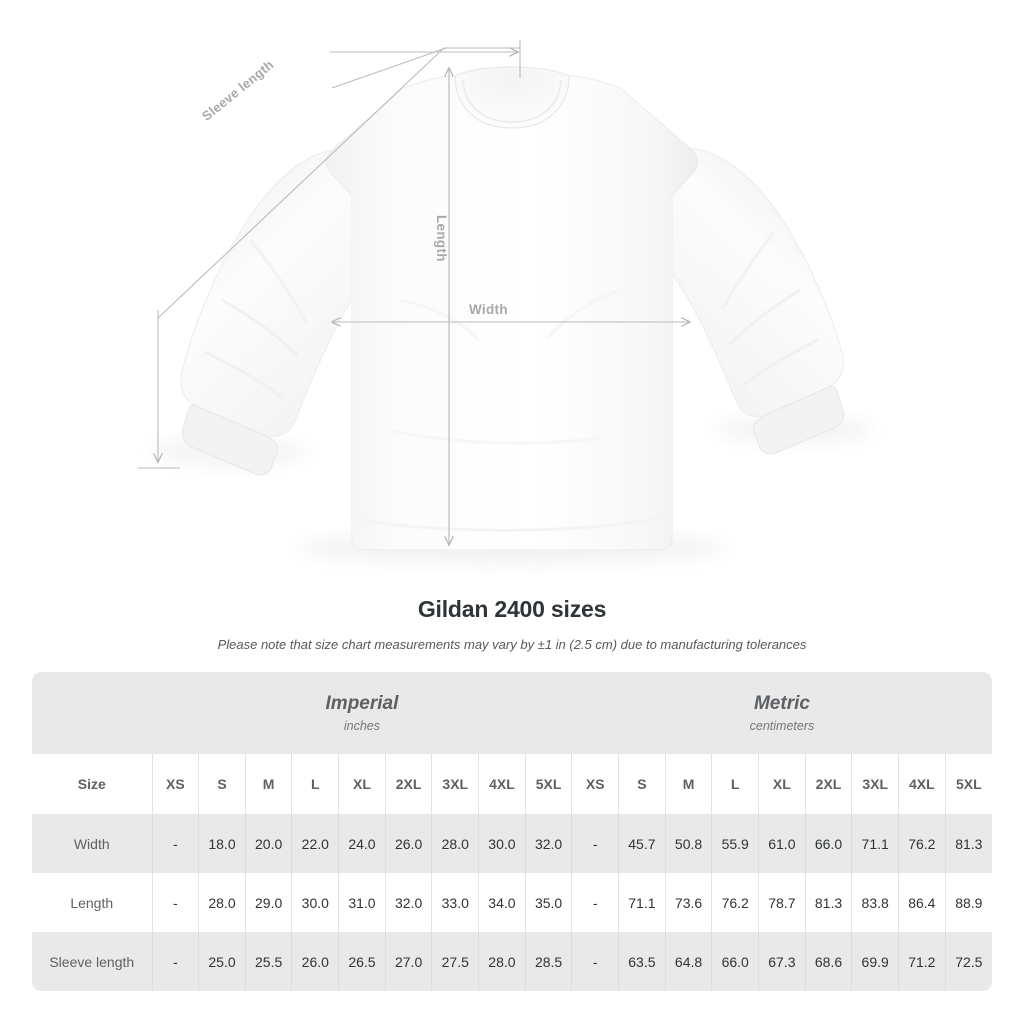  Describe the element at coordinates (222, 961) in the screenshot. I see `measurement-value: 25.0` at that location.